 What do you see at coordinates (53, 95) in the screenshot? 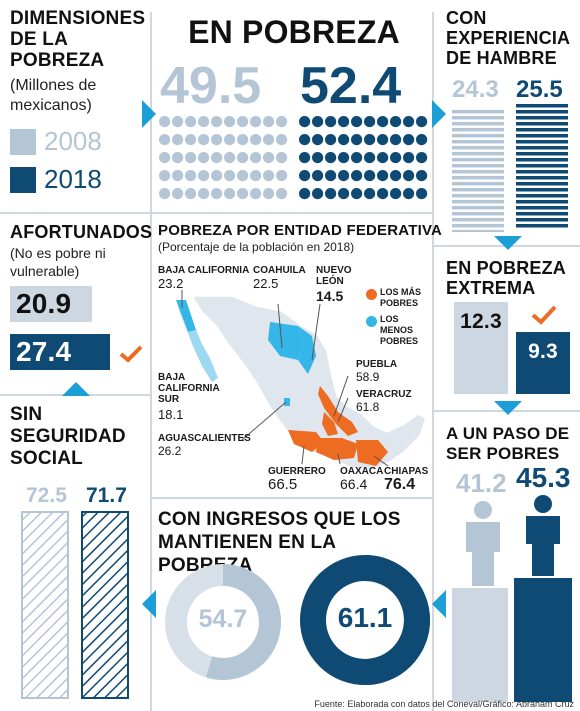
I see `dimensions-subtitle: (Millones de mexicanos)` at bounding box center [53, 95].